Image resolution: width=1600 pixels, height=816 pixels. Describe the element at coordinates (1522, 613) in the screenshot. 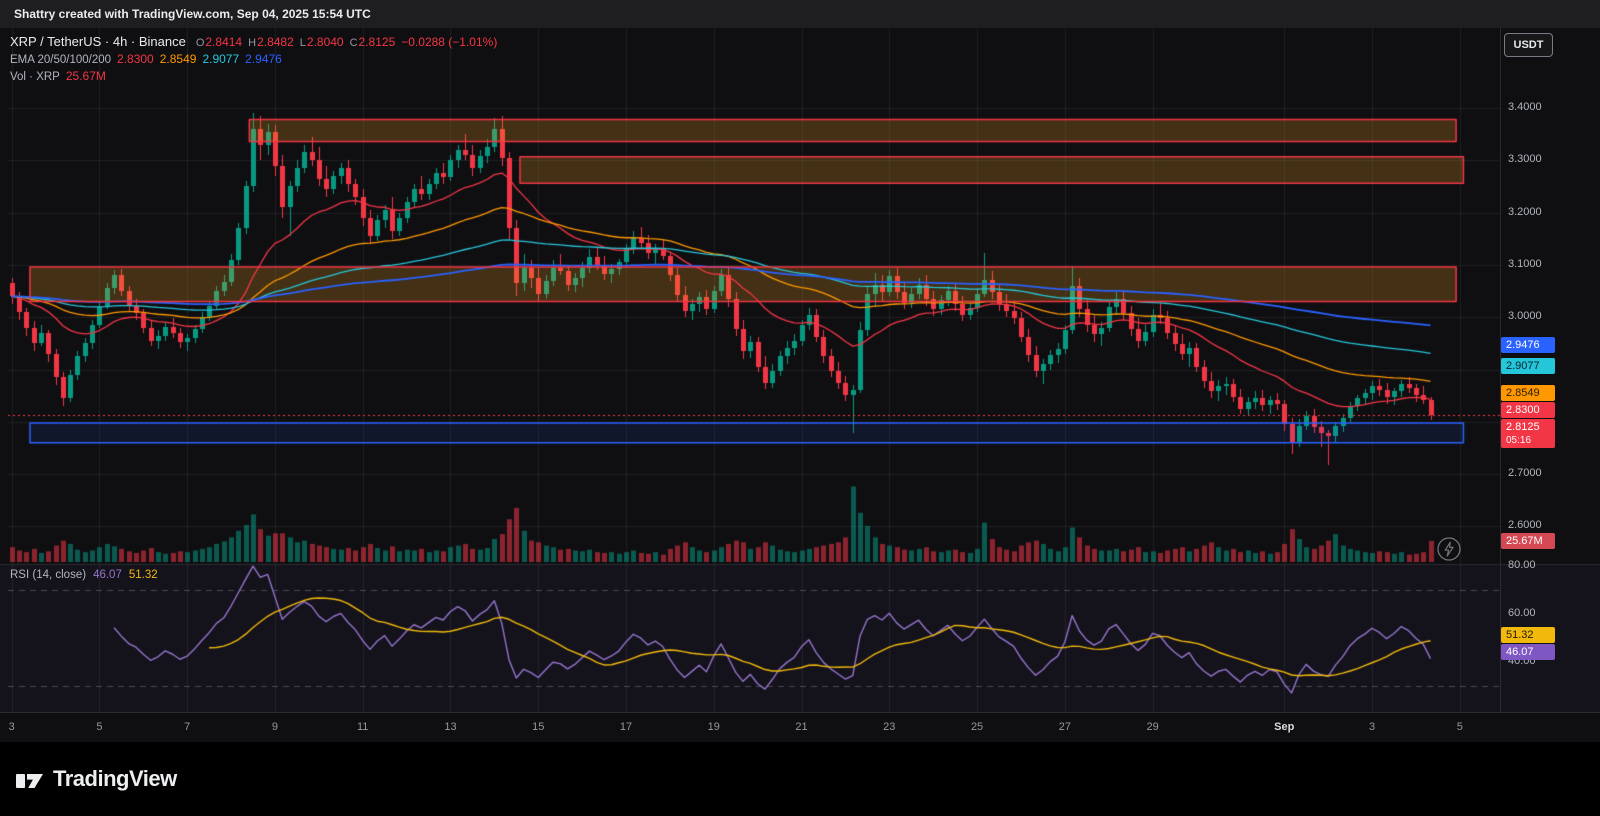

I see `rsi-axis-label: 60.00` at that location.